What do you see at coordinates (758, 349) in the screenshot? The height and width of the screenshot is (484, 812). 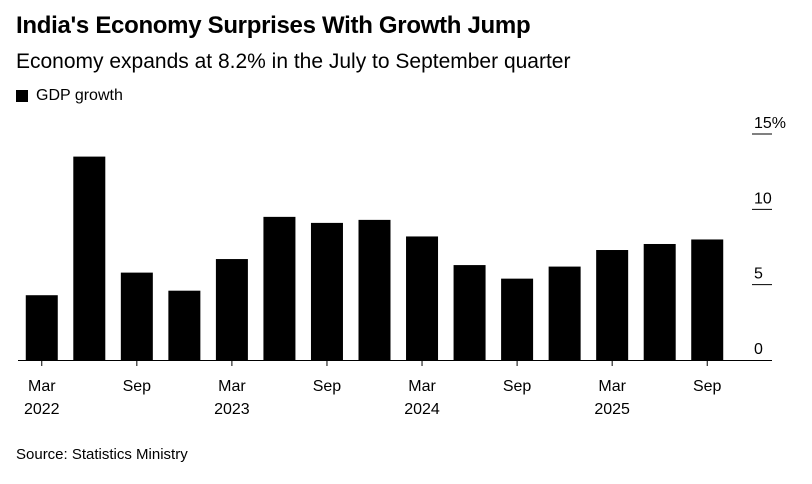 I see `y-tick-label: 0` at bounding box center [758, 349].